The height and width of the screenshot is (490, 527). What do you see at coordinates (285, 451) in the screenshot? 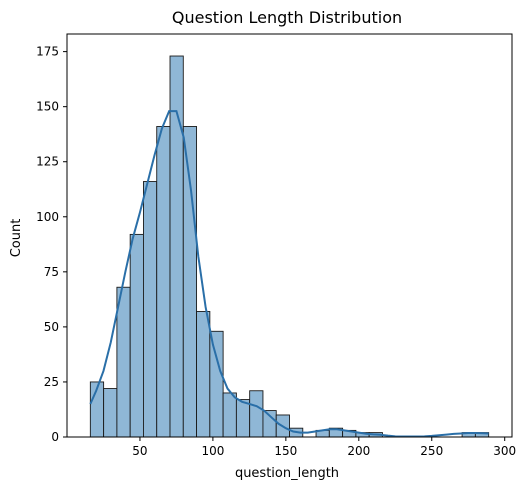
I see `x-tick-label: 150` at bounding box center [285, 451].